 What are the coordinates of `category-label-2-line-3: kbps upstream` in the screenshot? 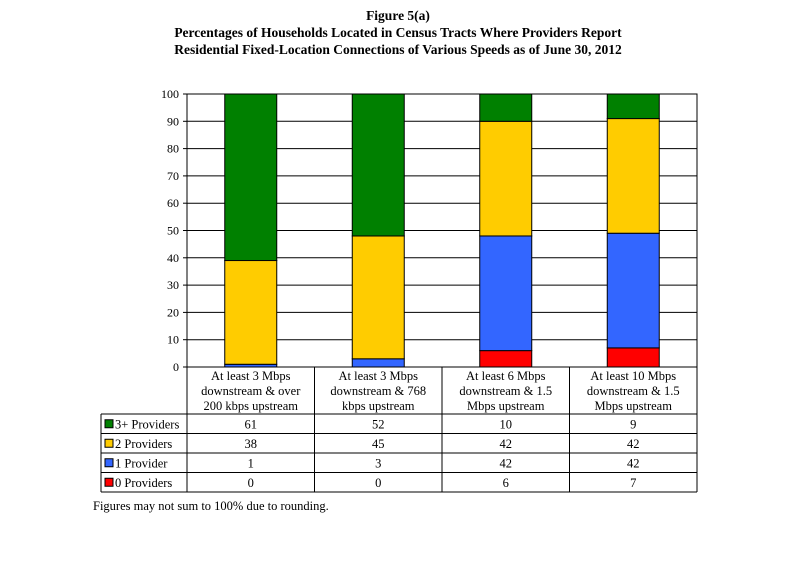 It's located at (378, 406).